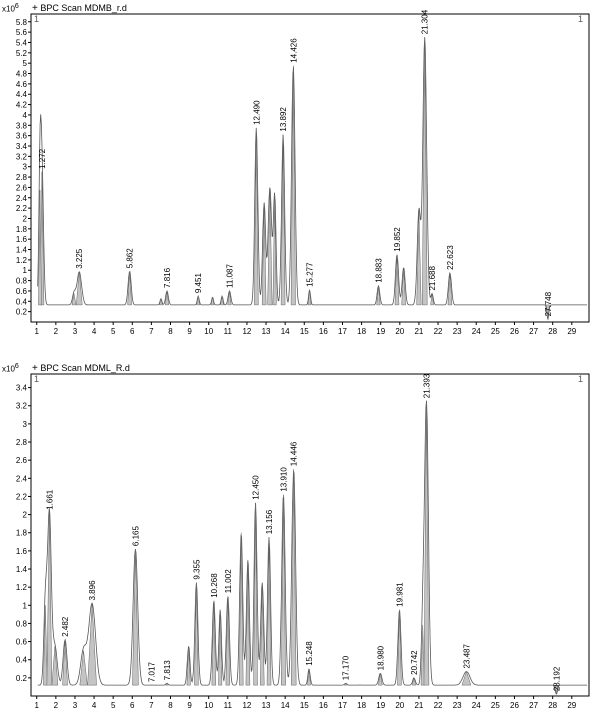  Describe the element at coordinates (22, 250) in the screenshot. I see `y-tick-label: 1.4` at that location.